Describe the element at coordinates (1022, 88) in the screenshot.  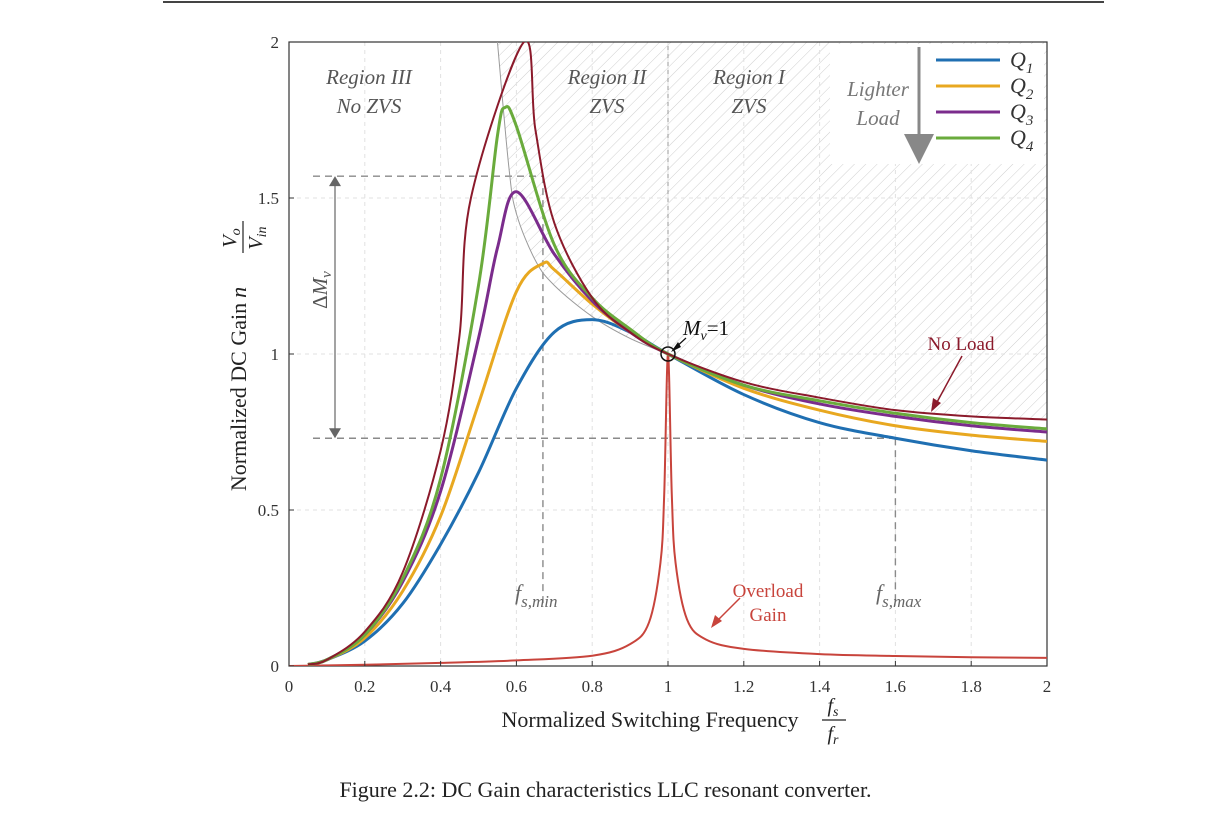
I see `legend-label: Q2` at that location.